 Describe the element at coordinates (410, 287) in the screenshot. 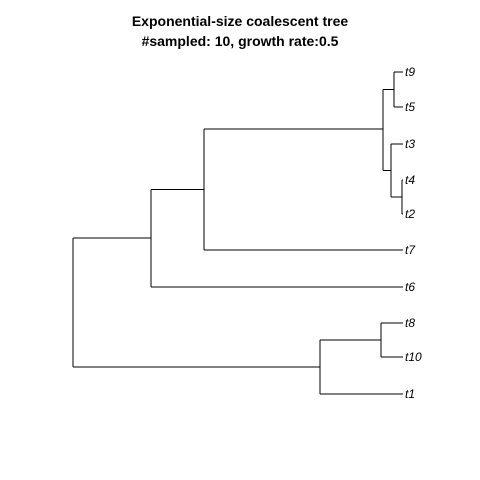

I see `tip-label-t6: t6` at that location.